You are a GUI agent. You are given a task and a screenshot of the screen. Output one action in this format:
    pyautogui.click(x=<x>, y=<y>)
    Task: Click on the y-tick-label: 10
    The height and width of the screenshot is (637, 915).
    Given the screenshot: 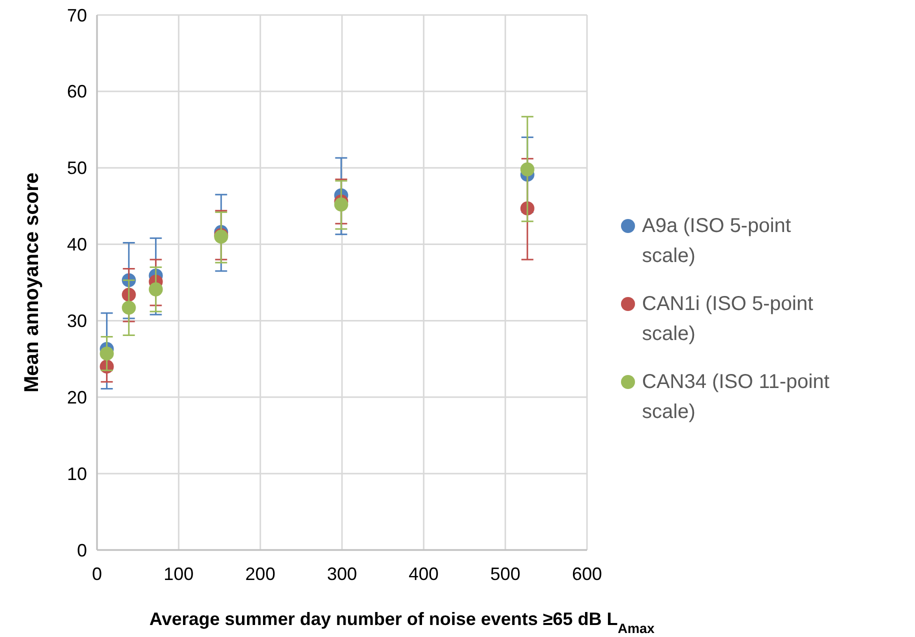 What is the action you would take?
    pyautogui.click(x=76, y=474)
    